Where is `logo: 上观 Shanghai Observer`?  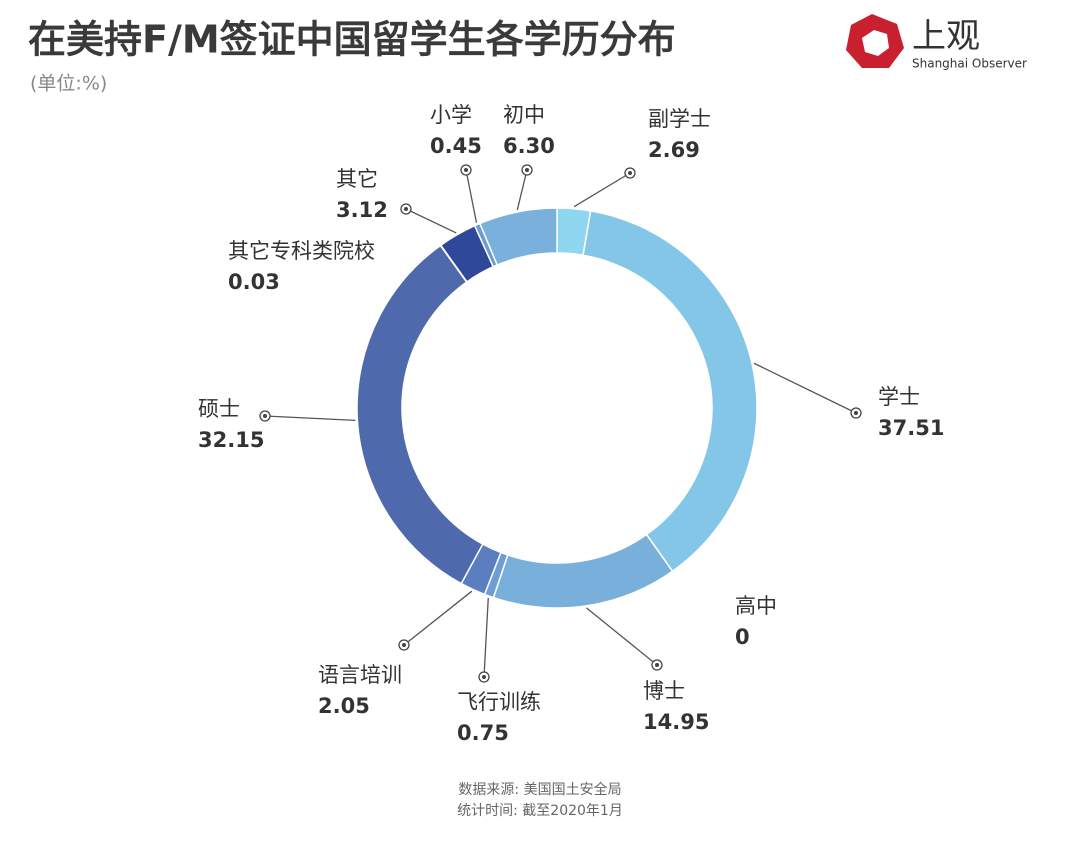
logo: 上观 Shanghai Observer is located at coordinates (936, 42).